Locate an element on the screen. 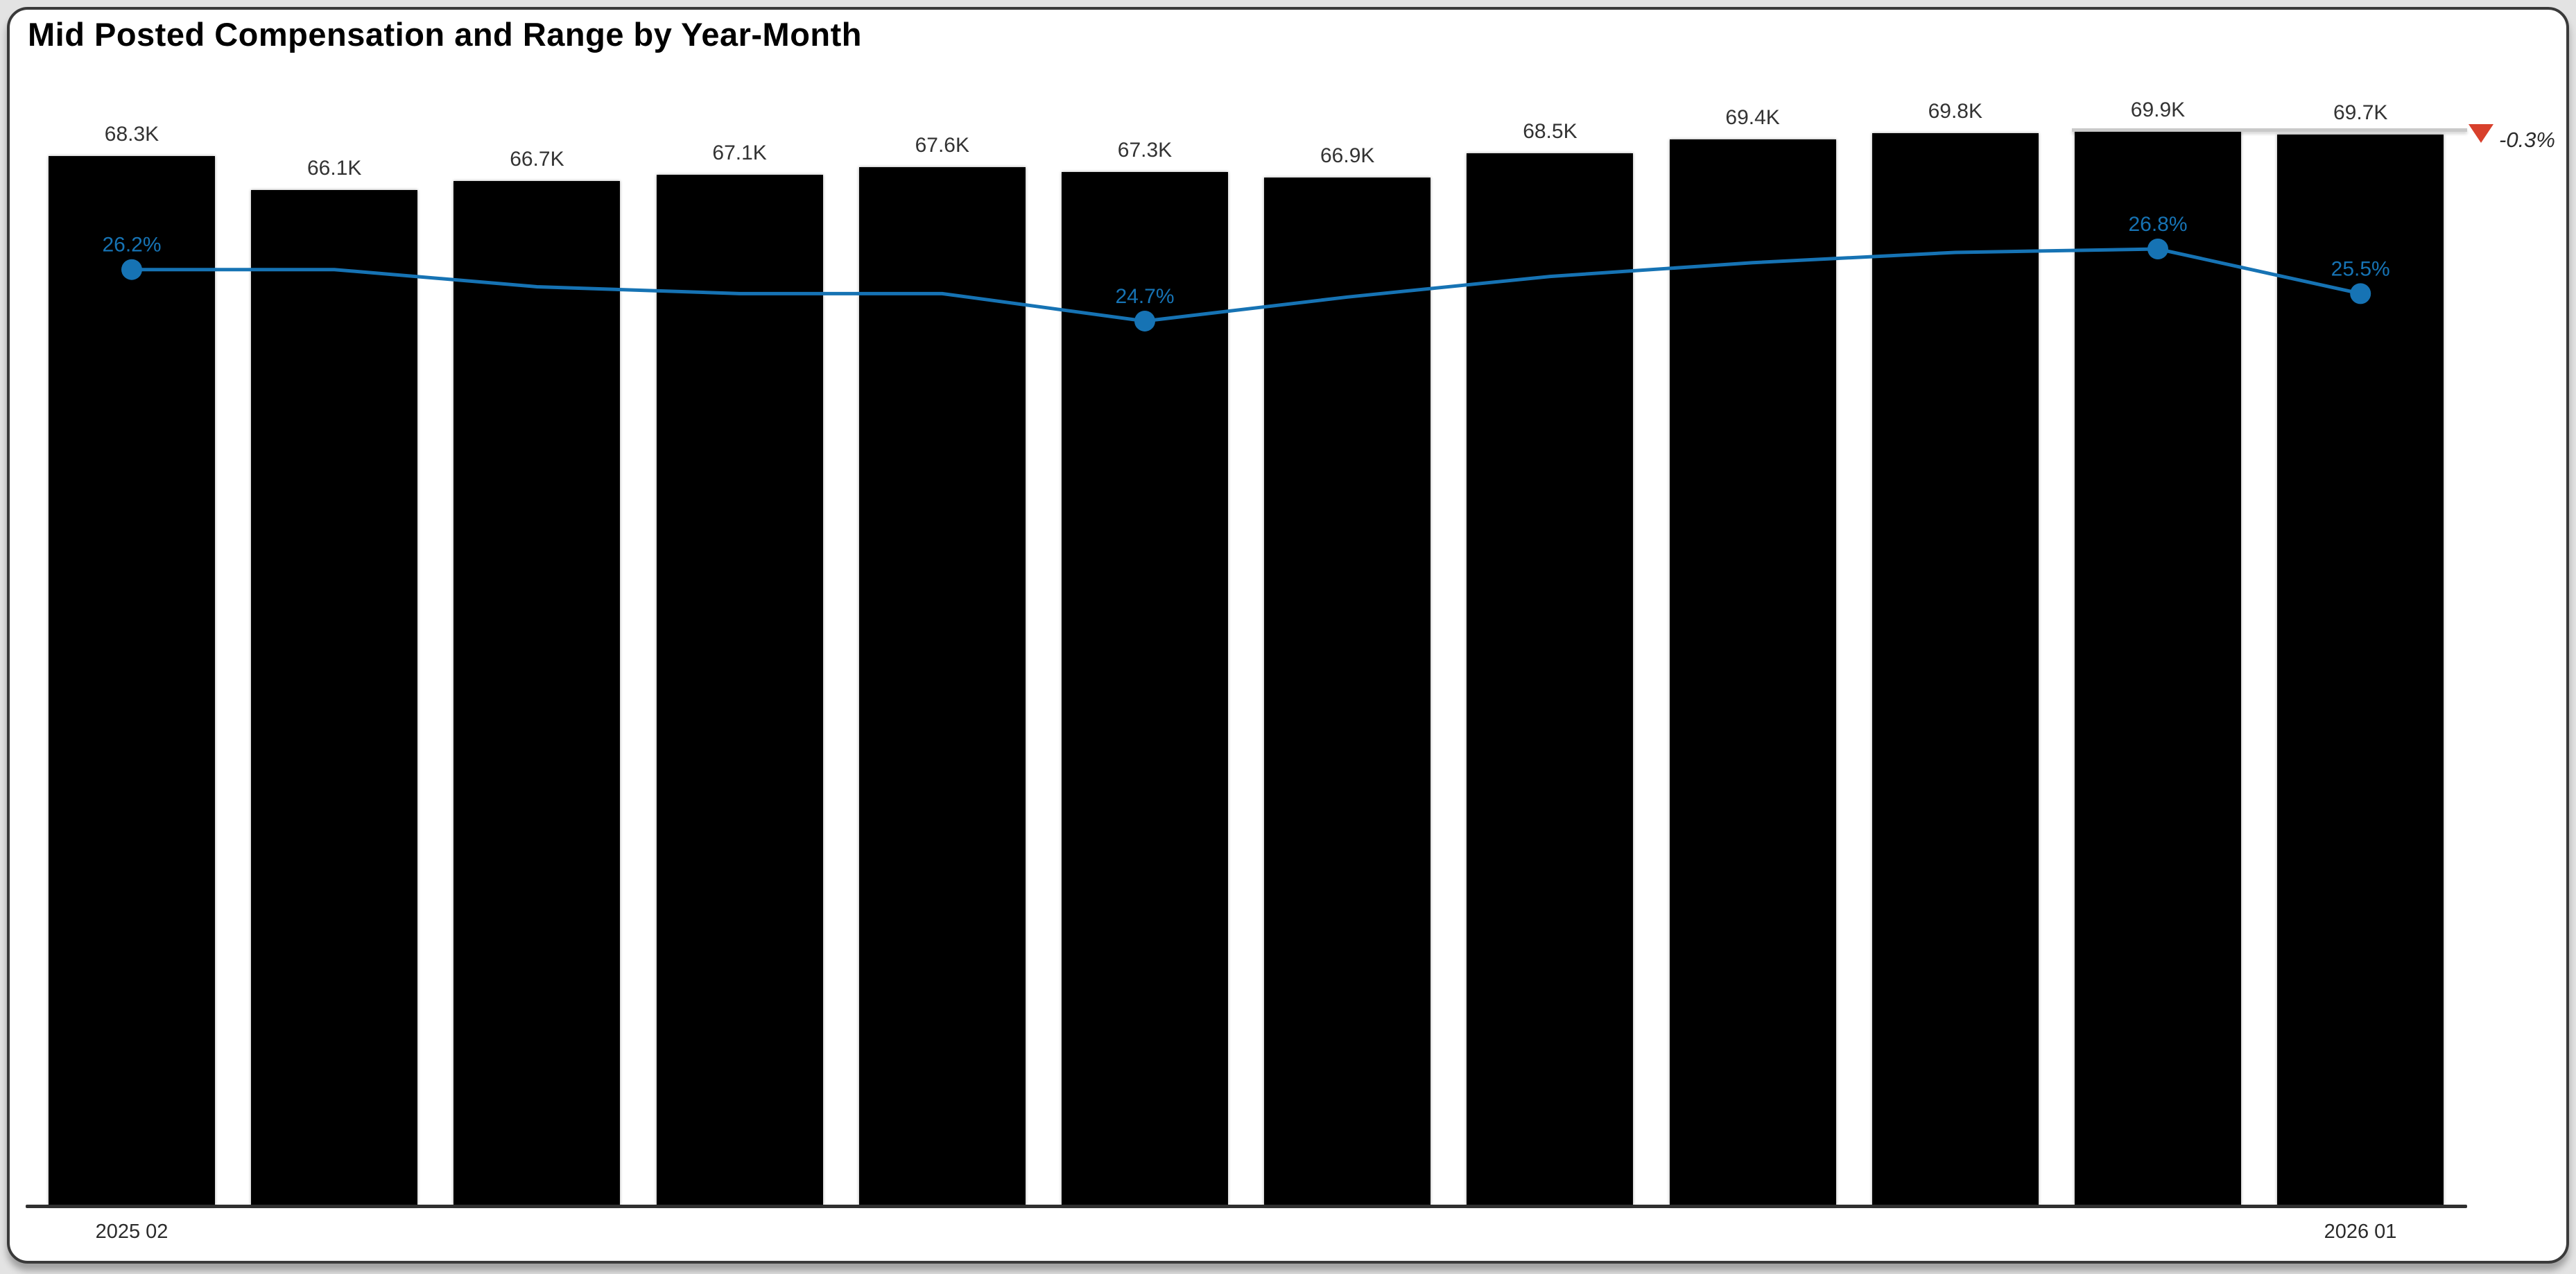  percent-data-label: 26.8% is located at coordinates (2157, 224).